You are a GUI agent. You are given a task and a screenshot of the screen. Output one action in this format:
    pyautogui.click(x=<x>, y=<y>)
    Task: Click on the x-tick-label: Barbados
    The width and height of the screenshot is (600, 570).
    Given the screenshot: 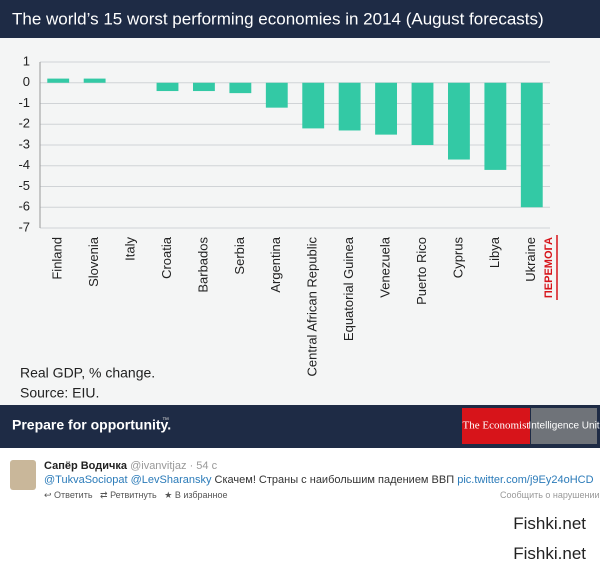 What is the action you would take?
    pyautogui.click(x=202, y=265)
    